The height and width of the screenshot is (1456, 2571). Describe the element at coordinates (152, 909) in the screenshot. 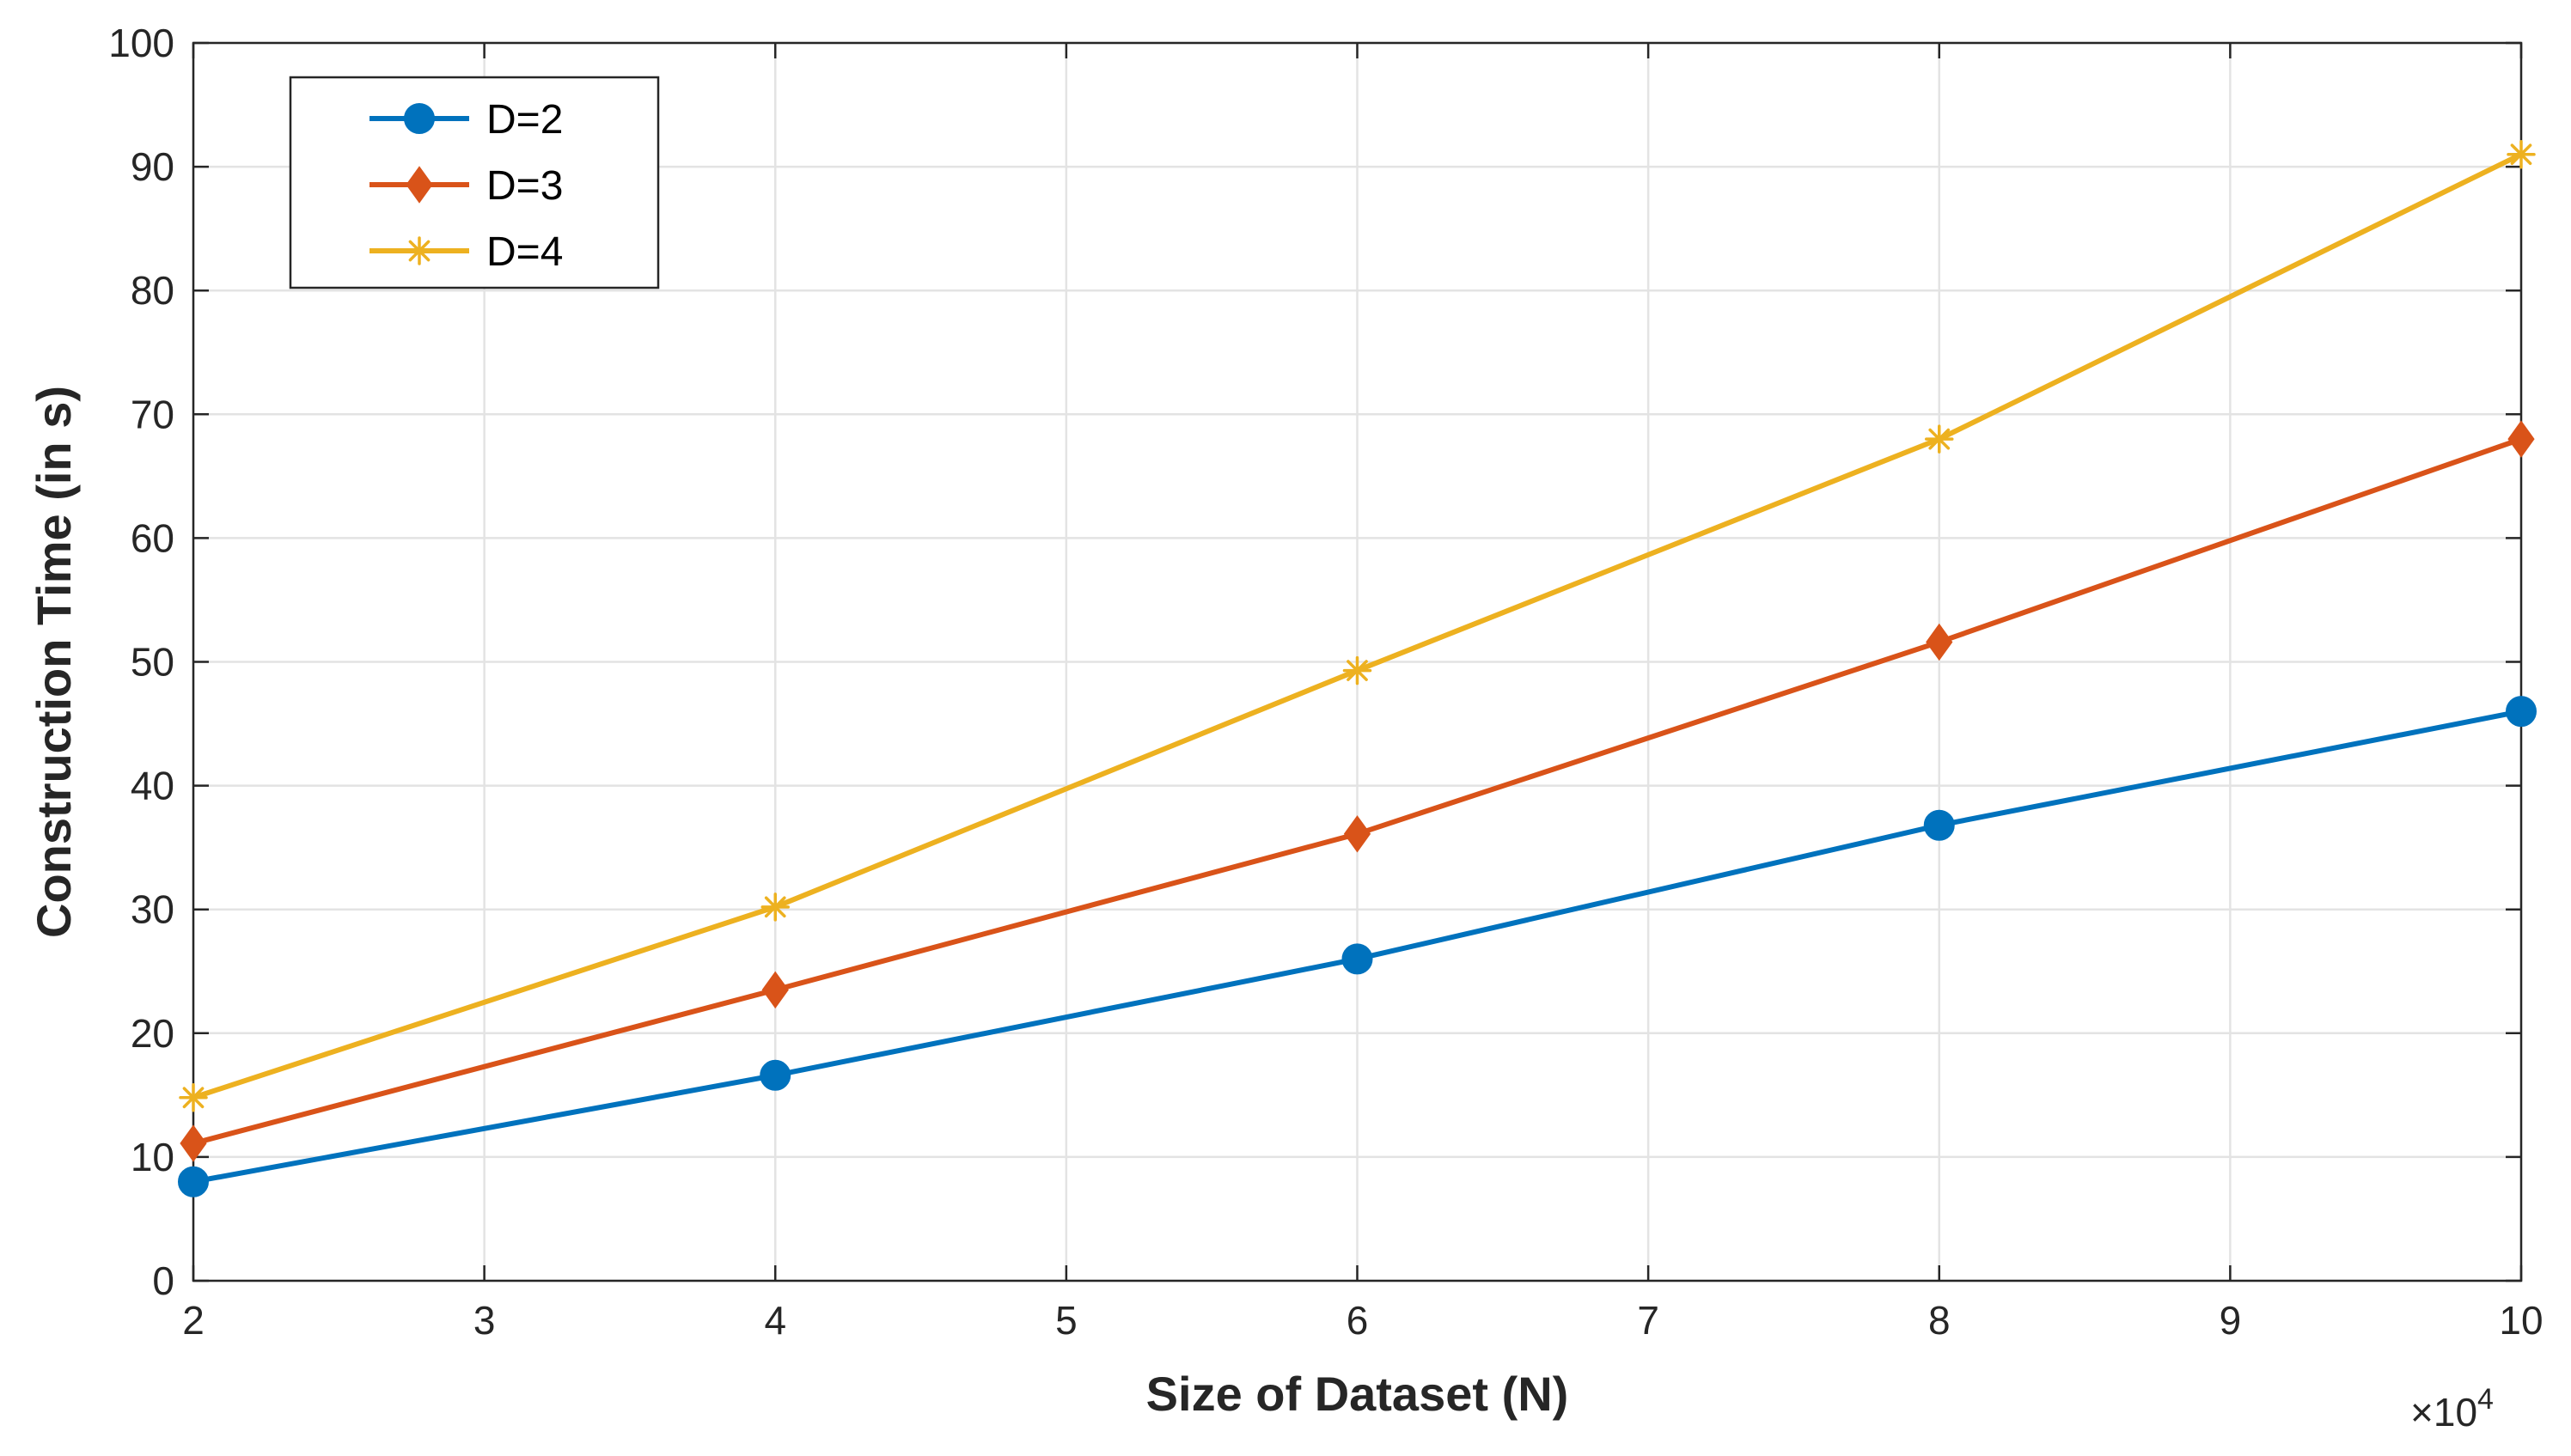

I see `y-tick-label: 30` at that location.